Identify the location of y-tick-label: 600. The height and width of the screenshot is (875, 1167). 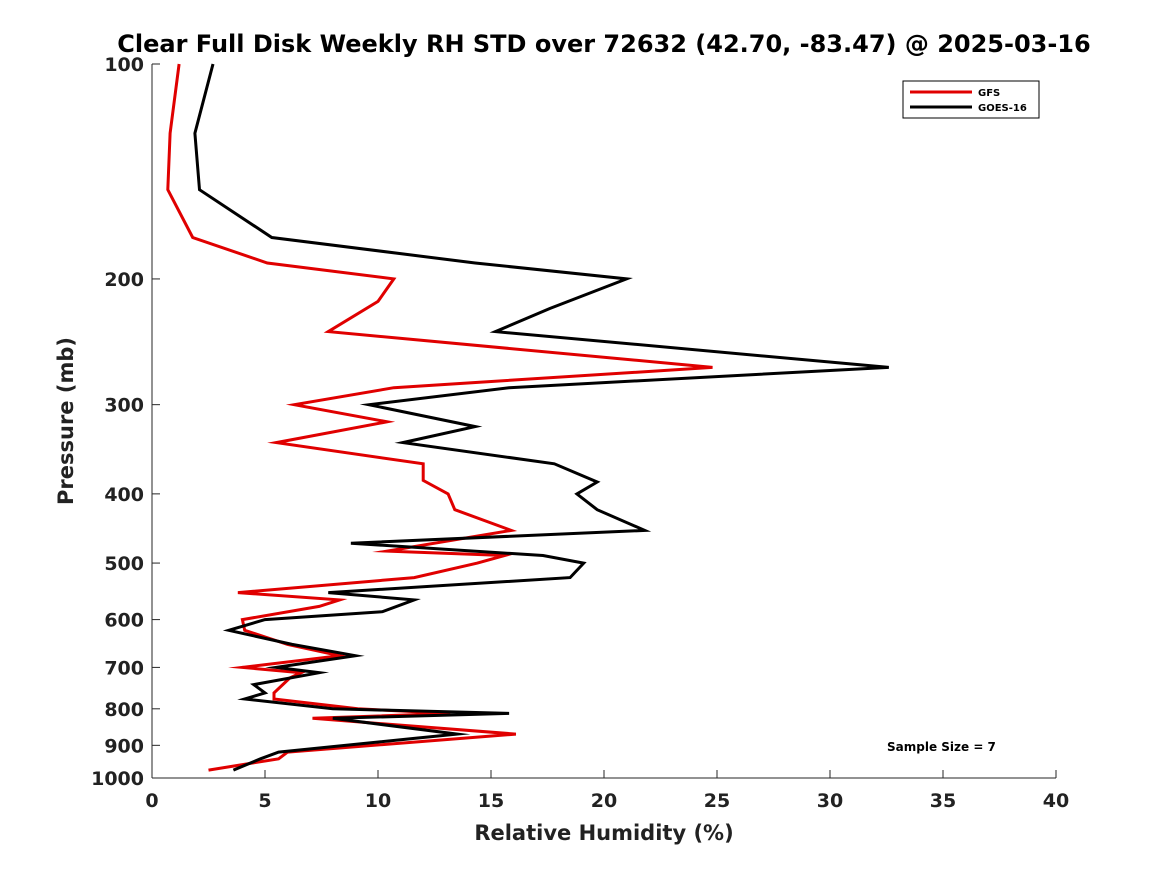
(124, 621).